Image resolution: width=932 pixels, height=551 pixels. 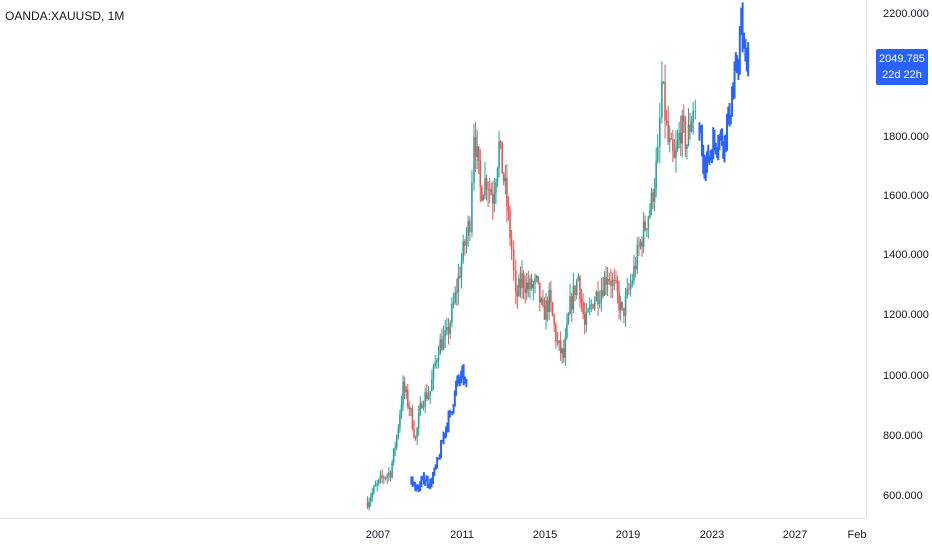 What do you see at coordinates (378, 535) in the screenshot?
I see `time-tick-label: 2007` at bounding box center [378, 535].